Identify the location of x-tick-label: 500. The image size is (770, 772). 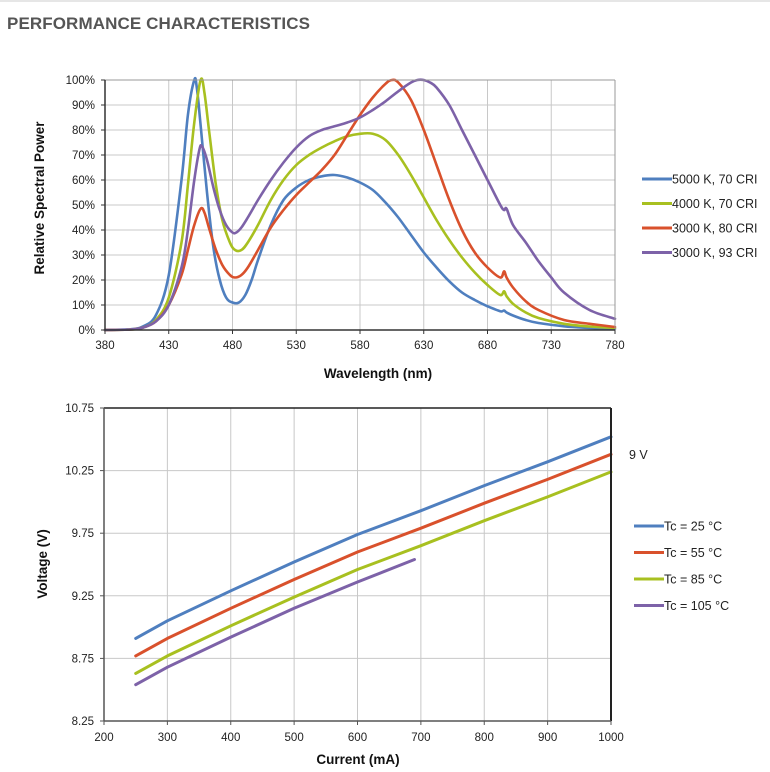
(294, 738).